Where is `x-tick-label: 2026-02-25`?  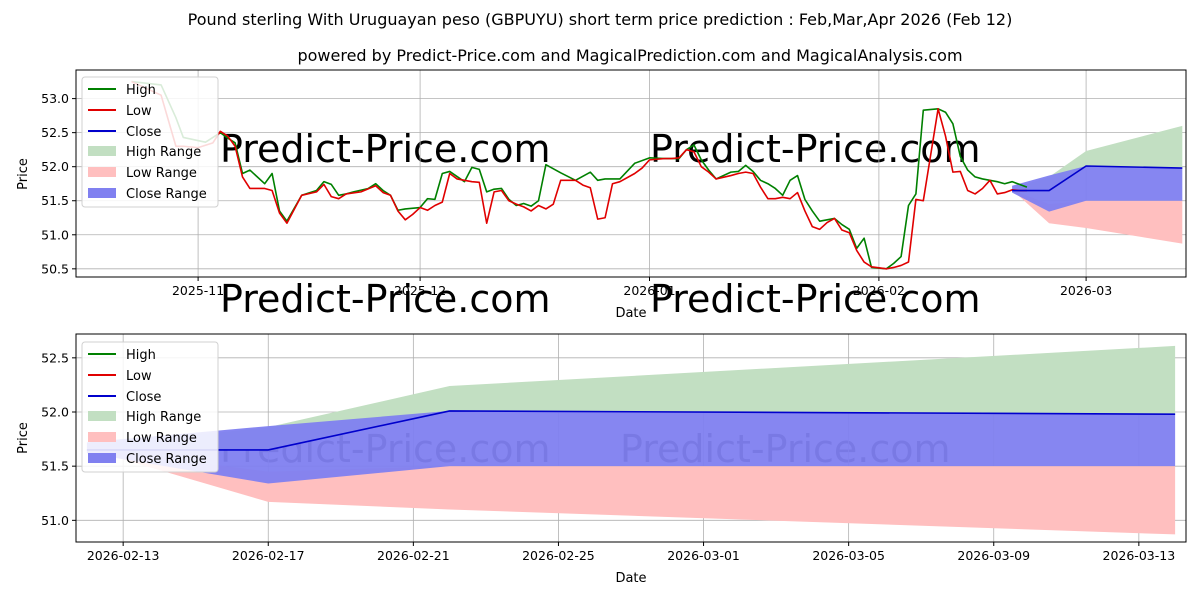
x-tick-label: 2026-02-25 is located at coordinates (558, 555).